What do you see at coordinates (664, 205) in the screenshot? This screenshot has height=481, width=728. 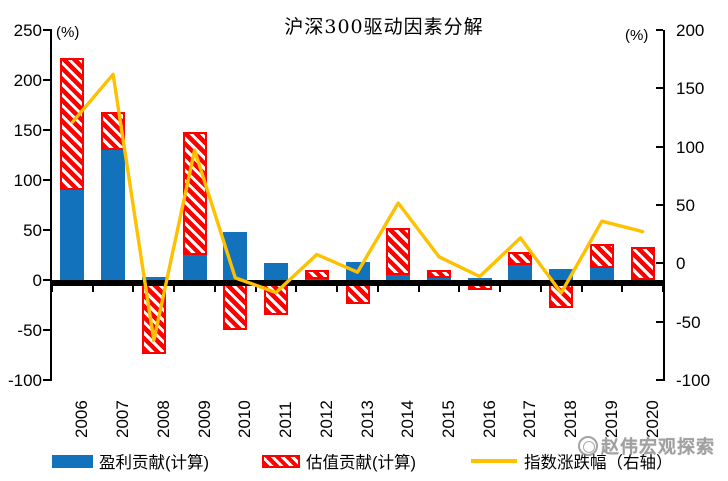 I see `right-axis-line` at bounding box center [664, 205].